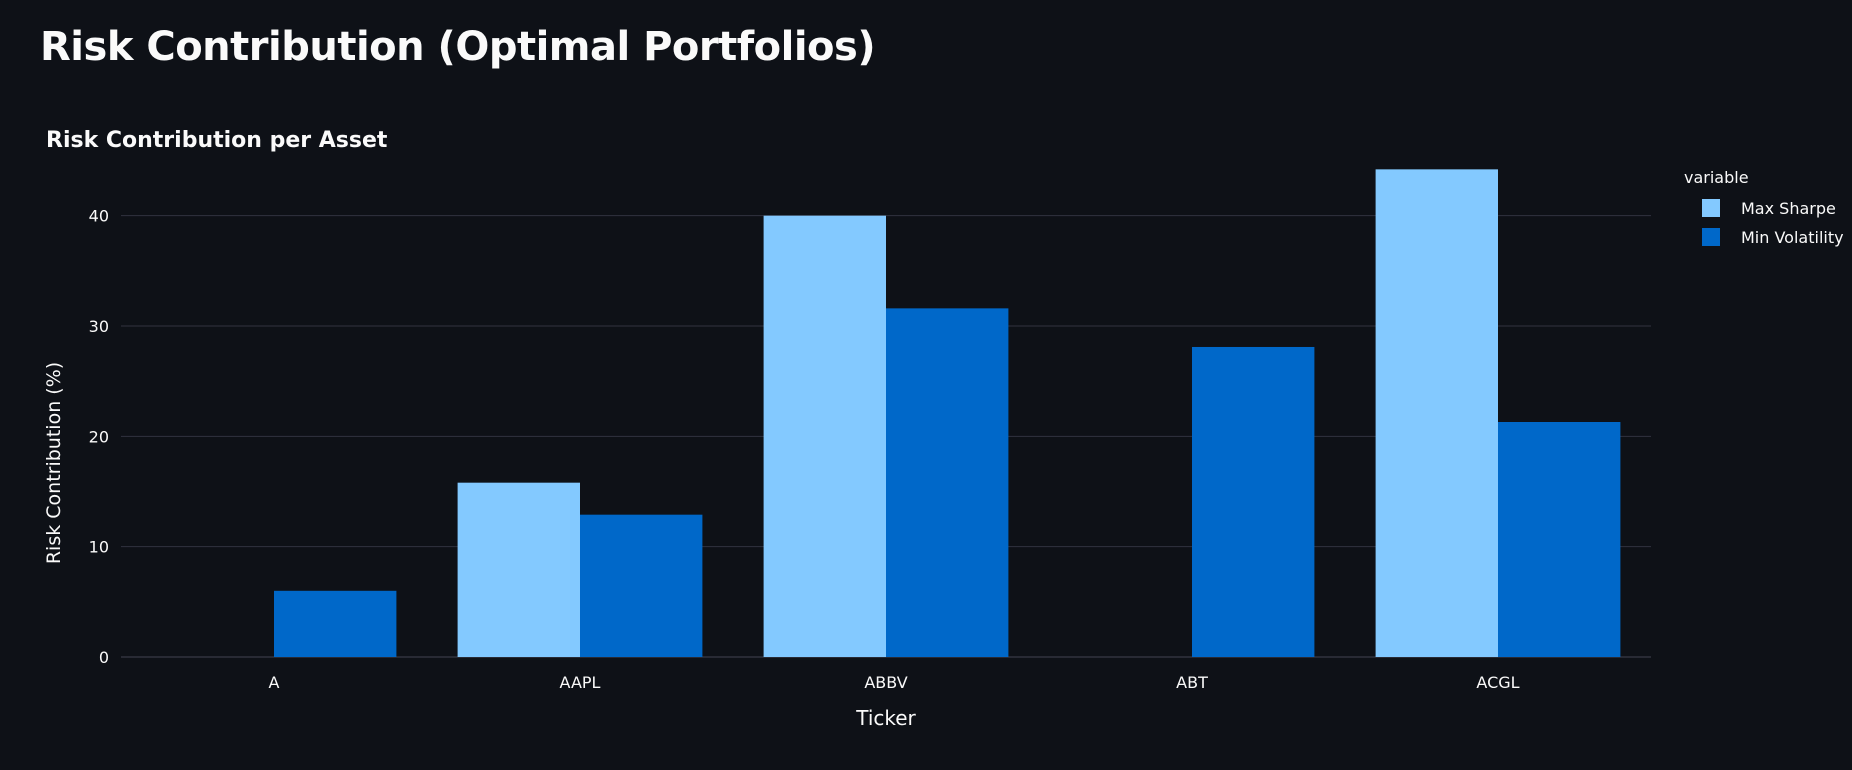 The height and width of the screenshot is (770, 1852). Describe the element at coordinates (641, 585) in the screenshot. I see `bar-aapl-min-volatility` at that location.